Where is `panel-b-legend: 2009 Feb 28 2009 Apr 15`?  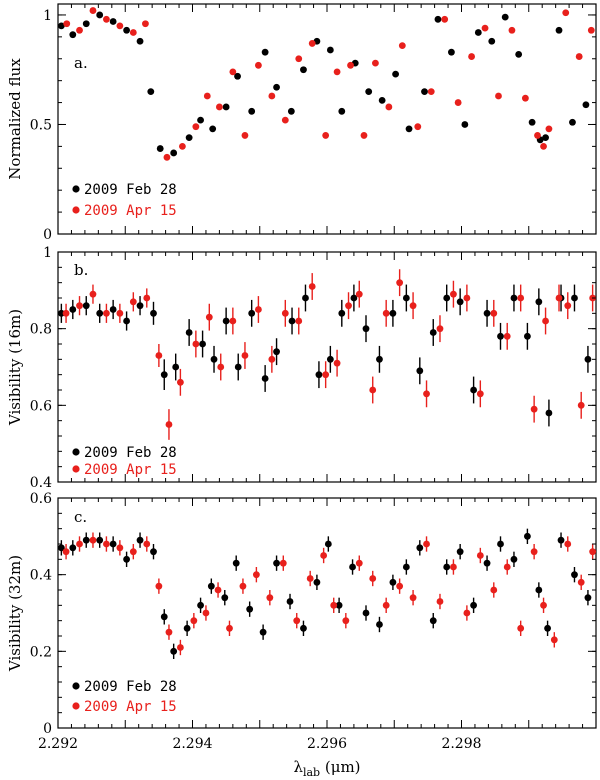
panel-b-legend: 2009 Feb 28 2009 Apr 15 is located at coordinates (124, 461).